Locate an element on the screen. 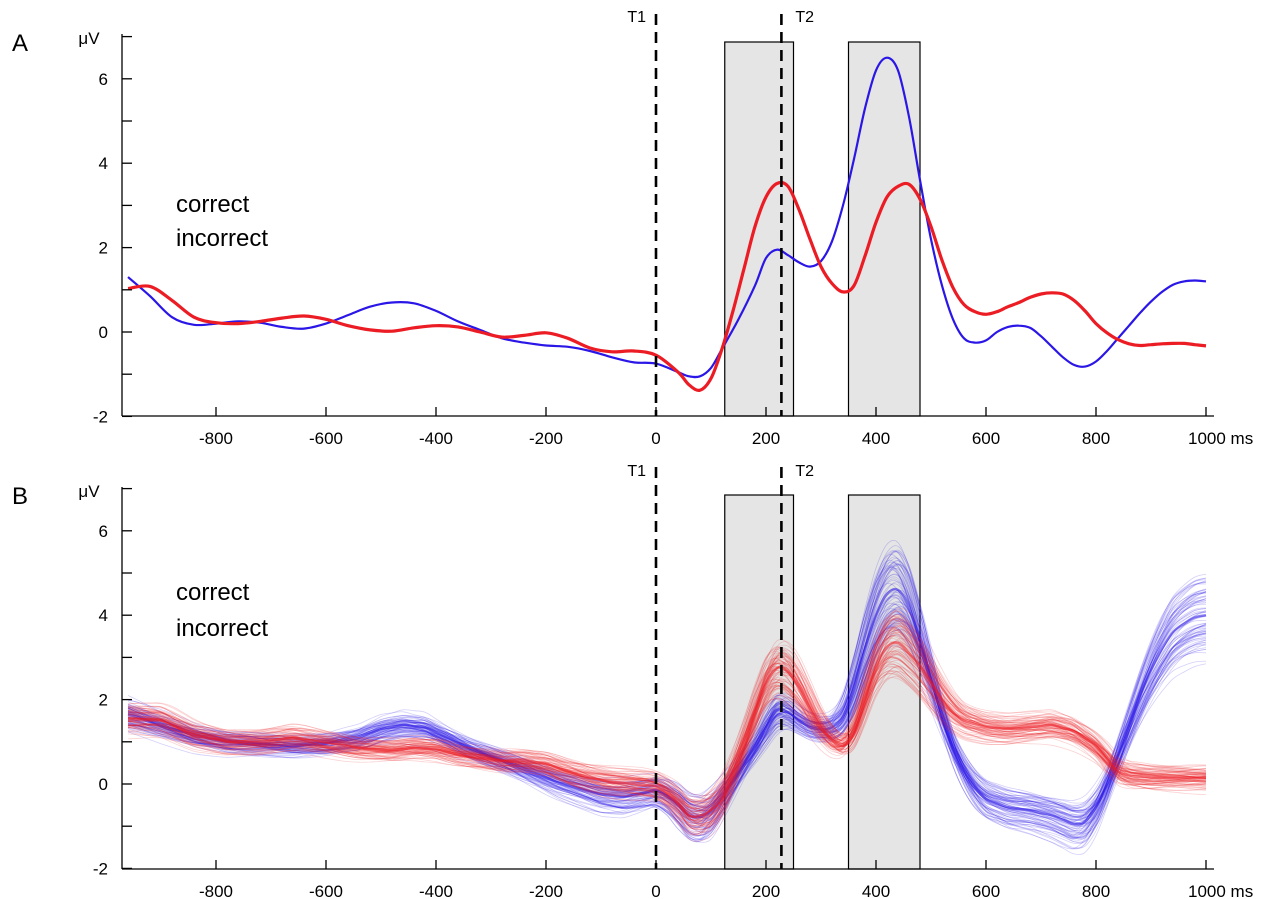 Image resolution: width=1284 pixels, height=899 pixels. panel-a-y-tick-label: 6 is located at coordinates (103, 79).